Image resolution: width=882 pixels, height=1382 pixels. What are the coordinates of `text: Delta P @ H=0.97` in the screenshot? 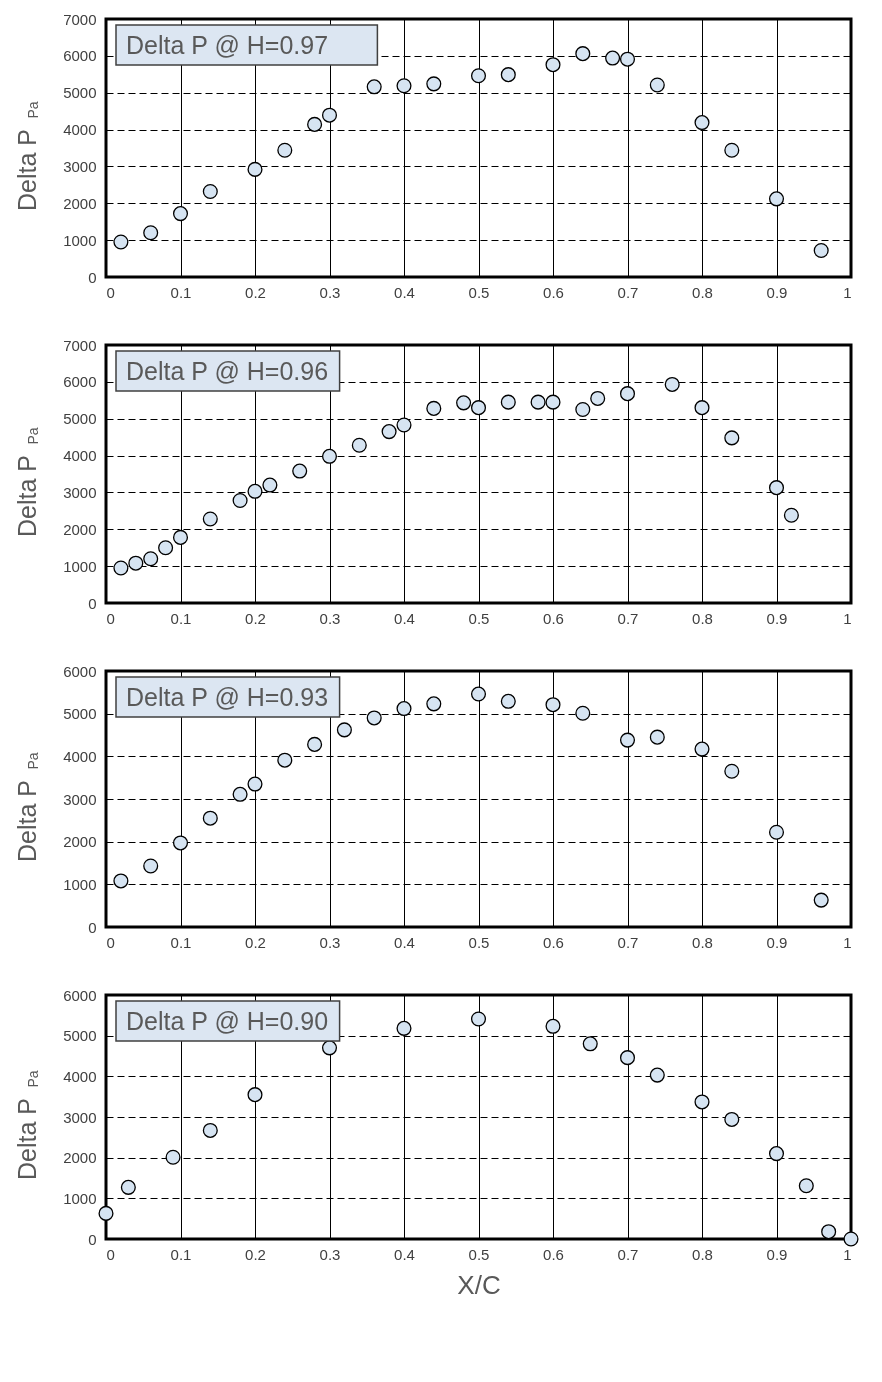 It's located at (227, 45).